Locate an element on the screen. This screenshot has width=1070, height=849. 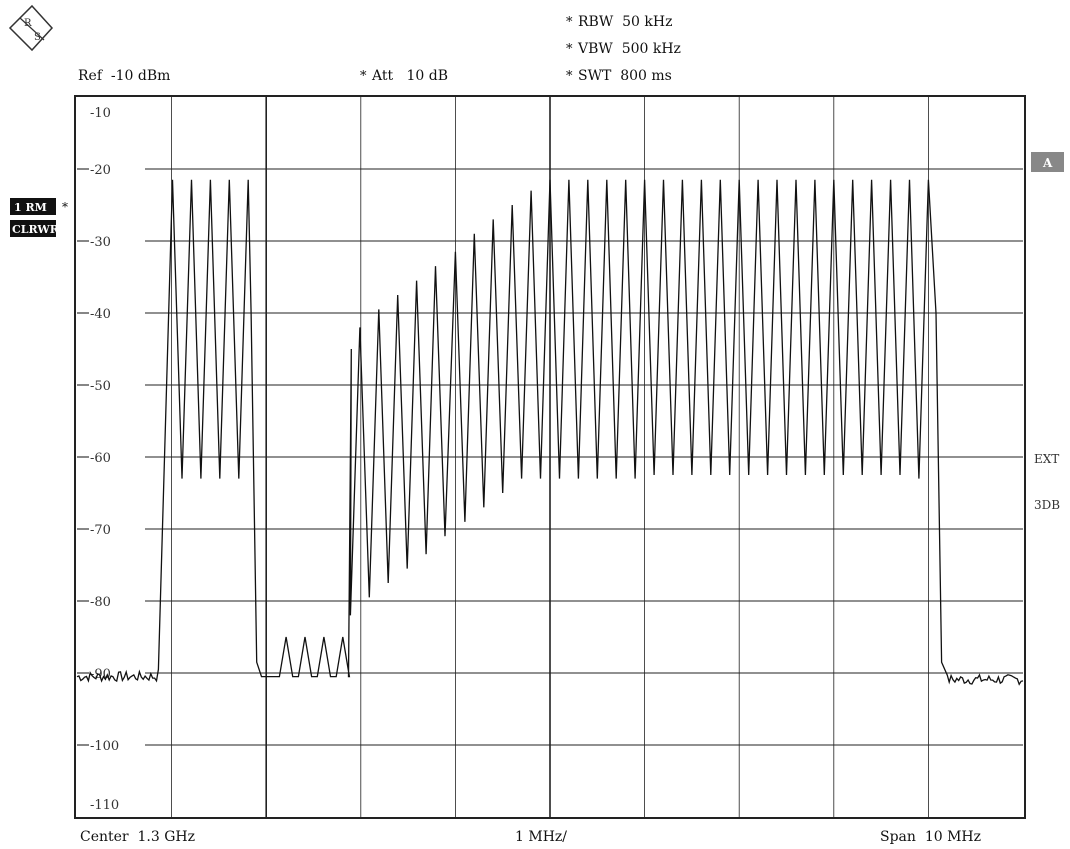
y-tick-label: -50 is located at coordinates (100, 386).